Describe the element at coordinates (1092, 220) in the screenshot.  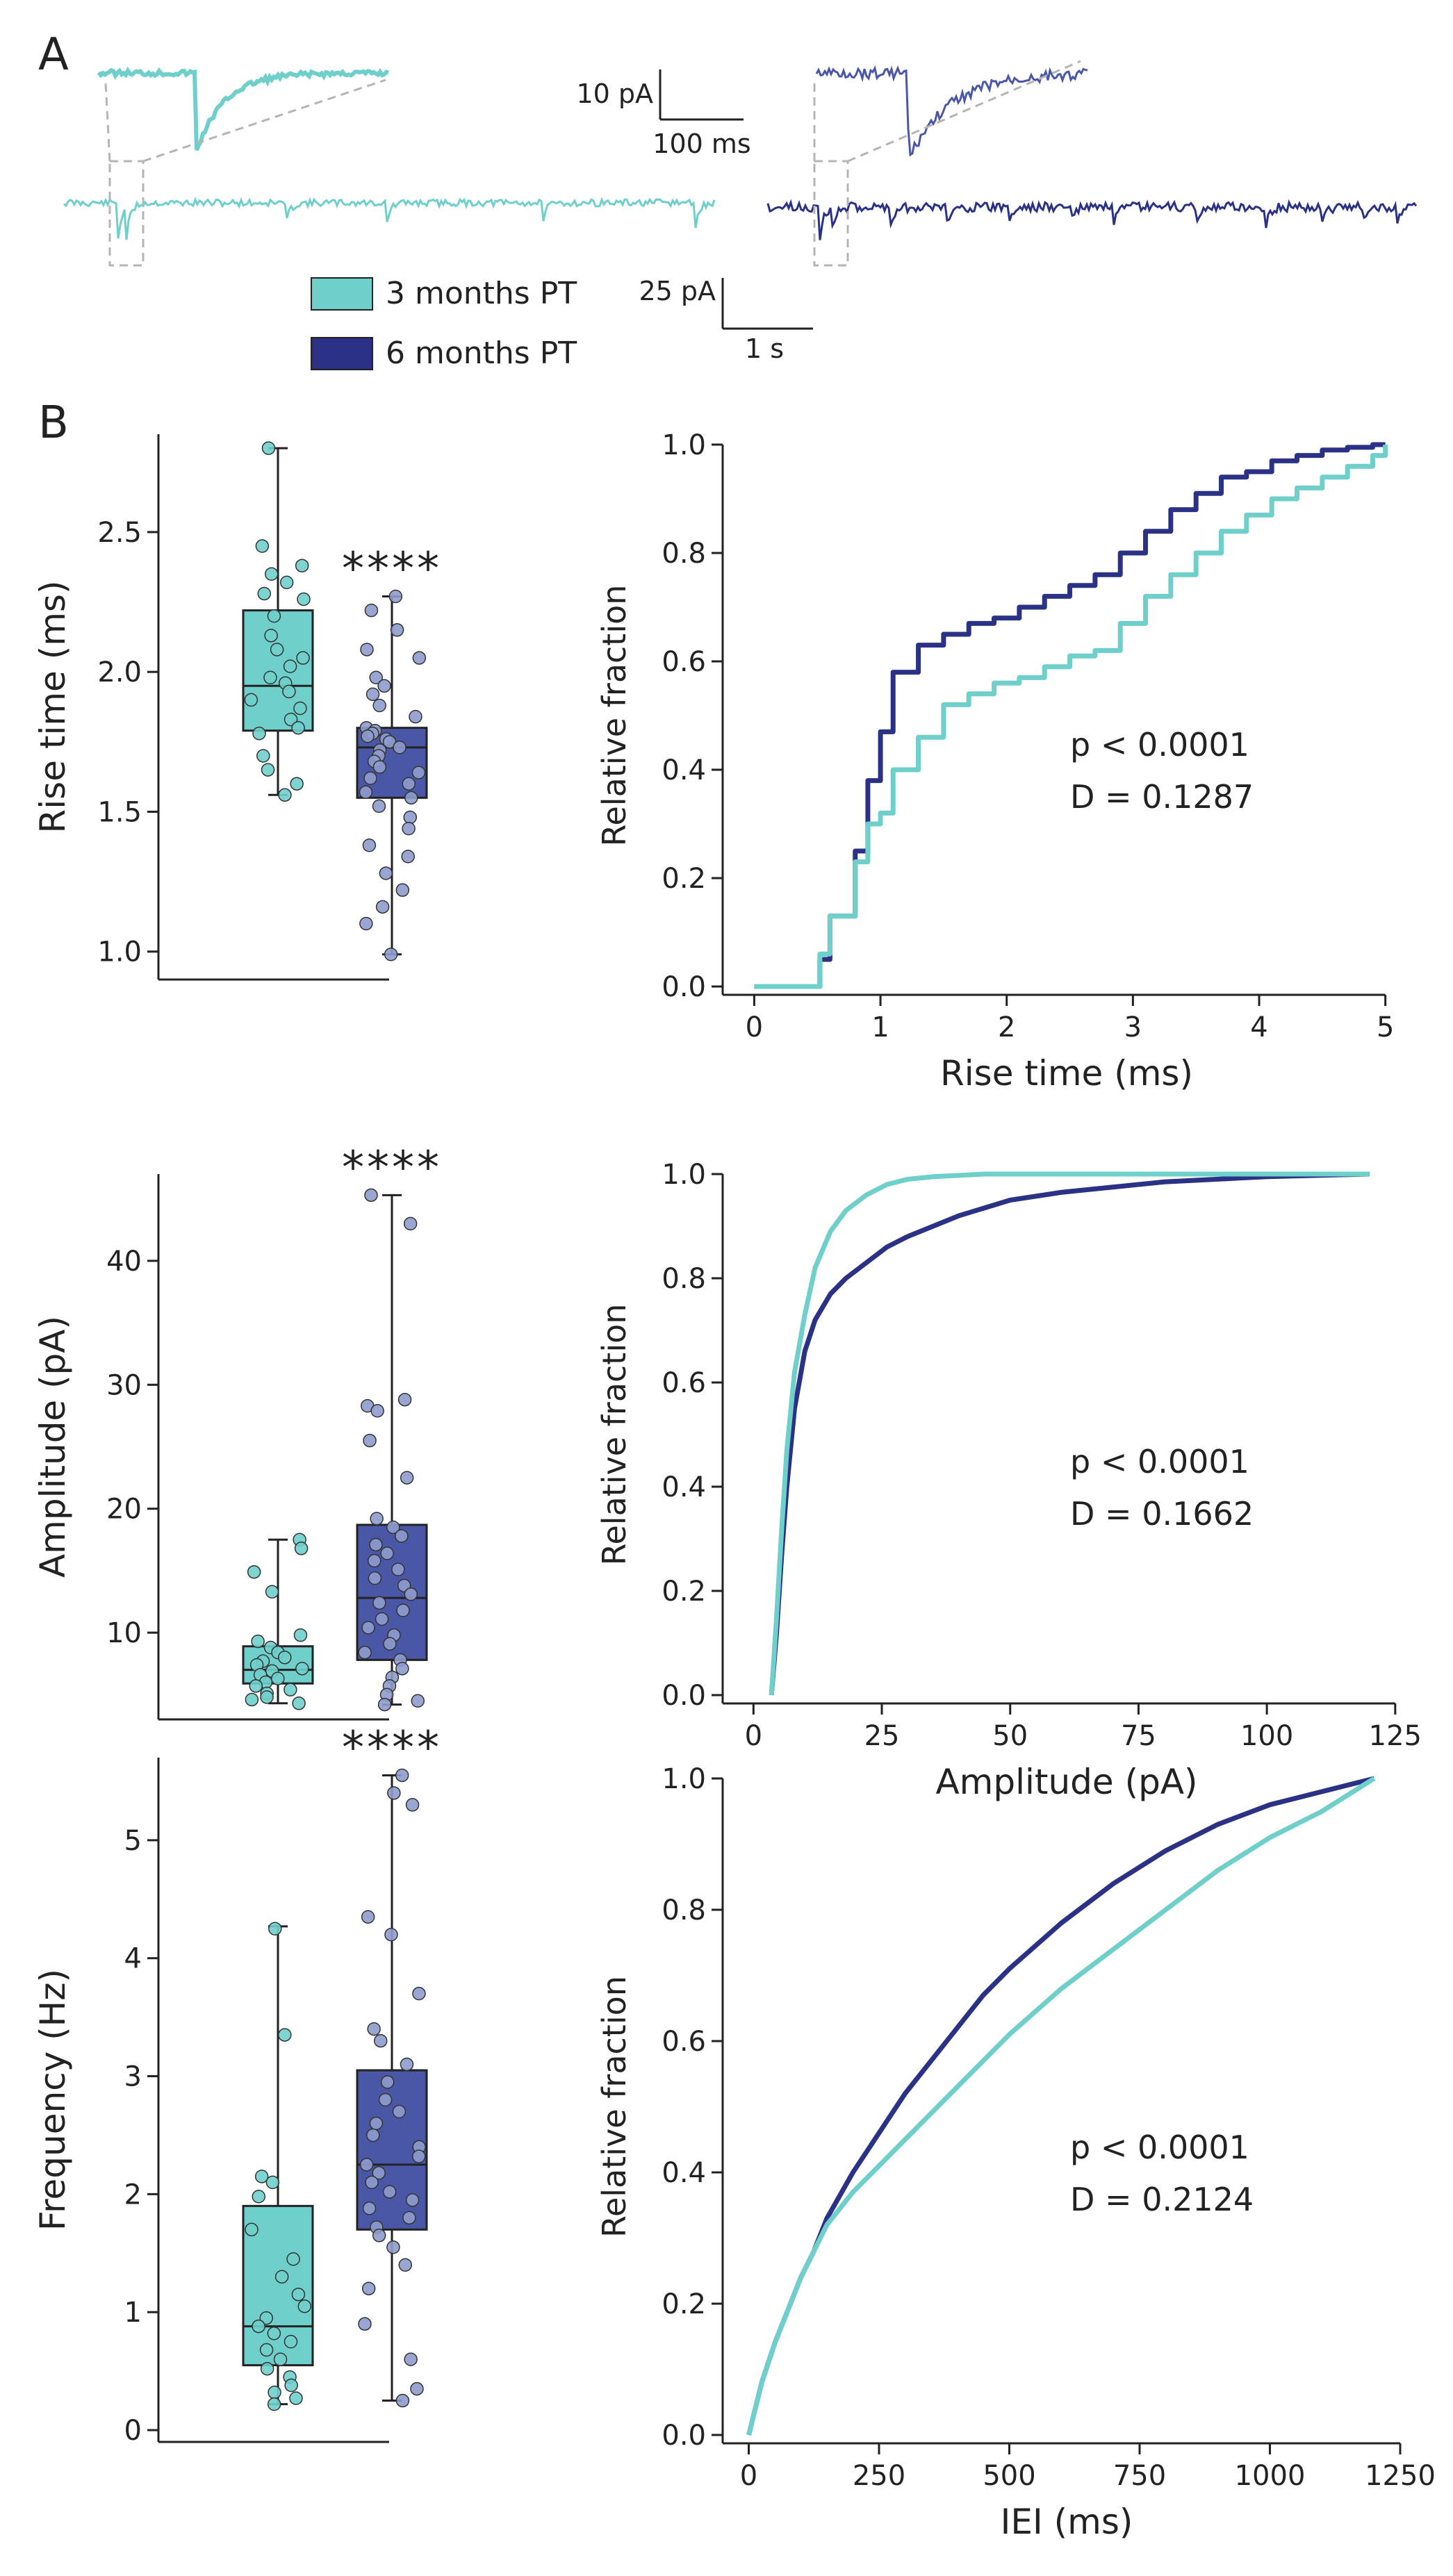
I see `trace-6-months-long` at that location.